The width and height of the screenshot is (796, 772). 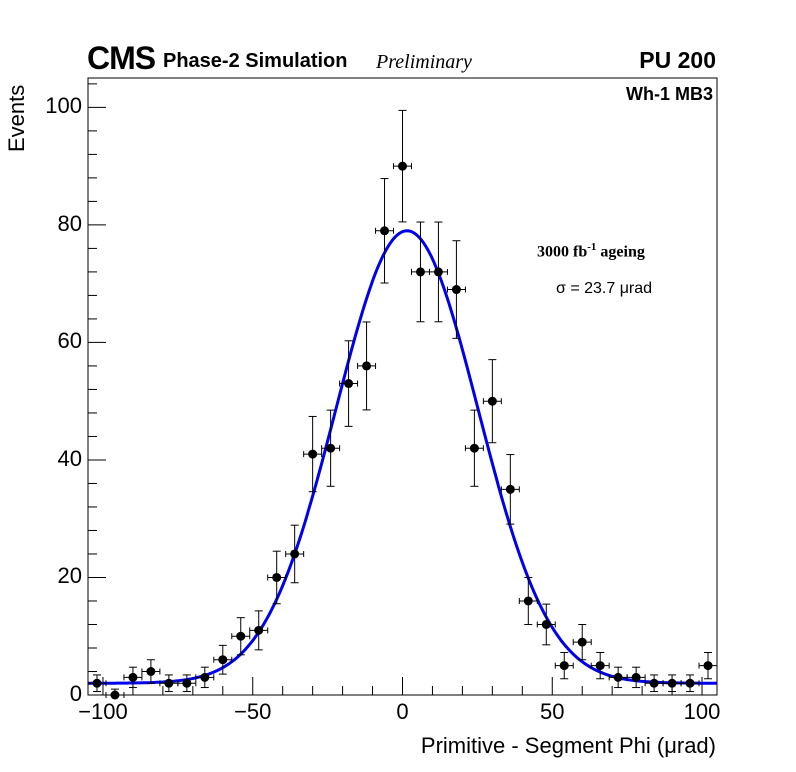 I want to click on x-tick-label: 50, so click(x=552, y=711).